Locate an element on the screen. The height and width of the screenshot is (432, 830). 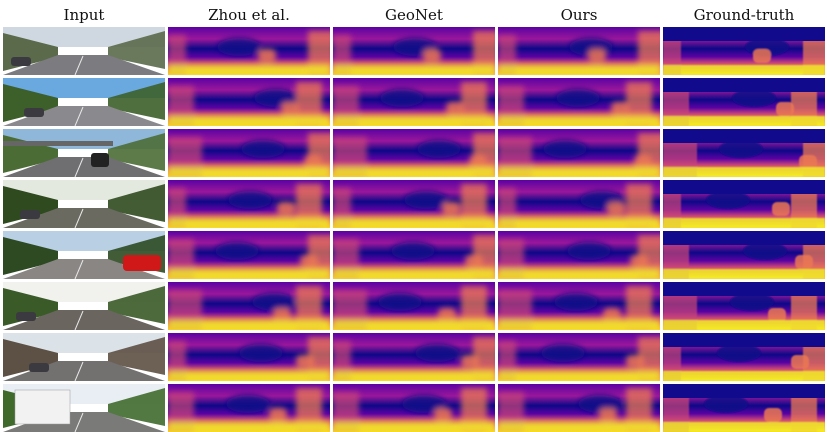
ground-truth-depth-row1 is located at coordinates (744, 51).